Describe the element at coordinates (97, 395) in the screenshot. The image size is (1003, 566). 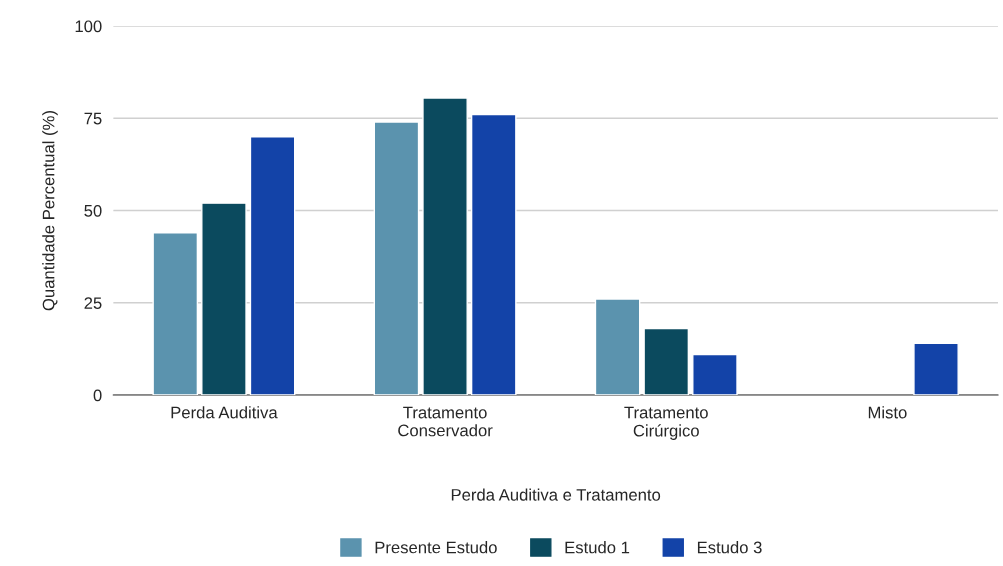
I see `y-tick-label: 0` at that location.